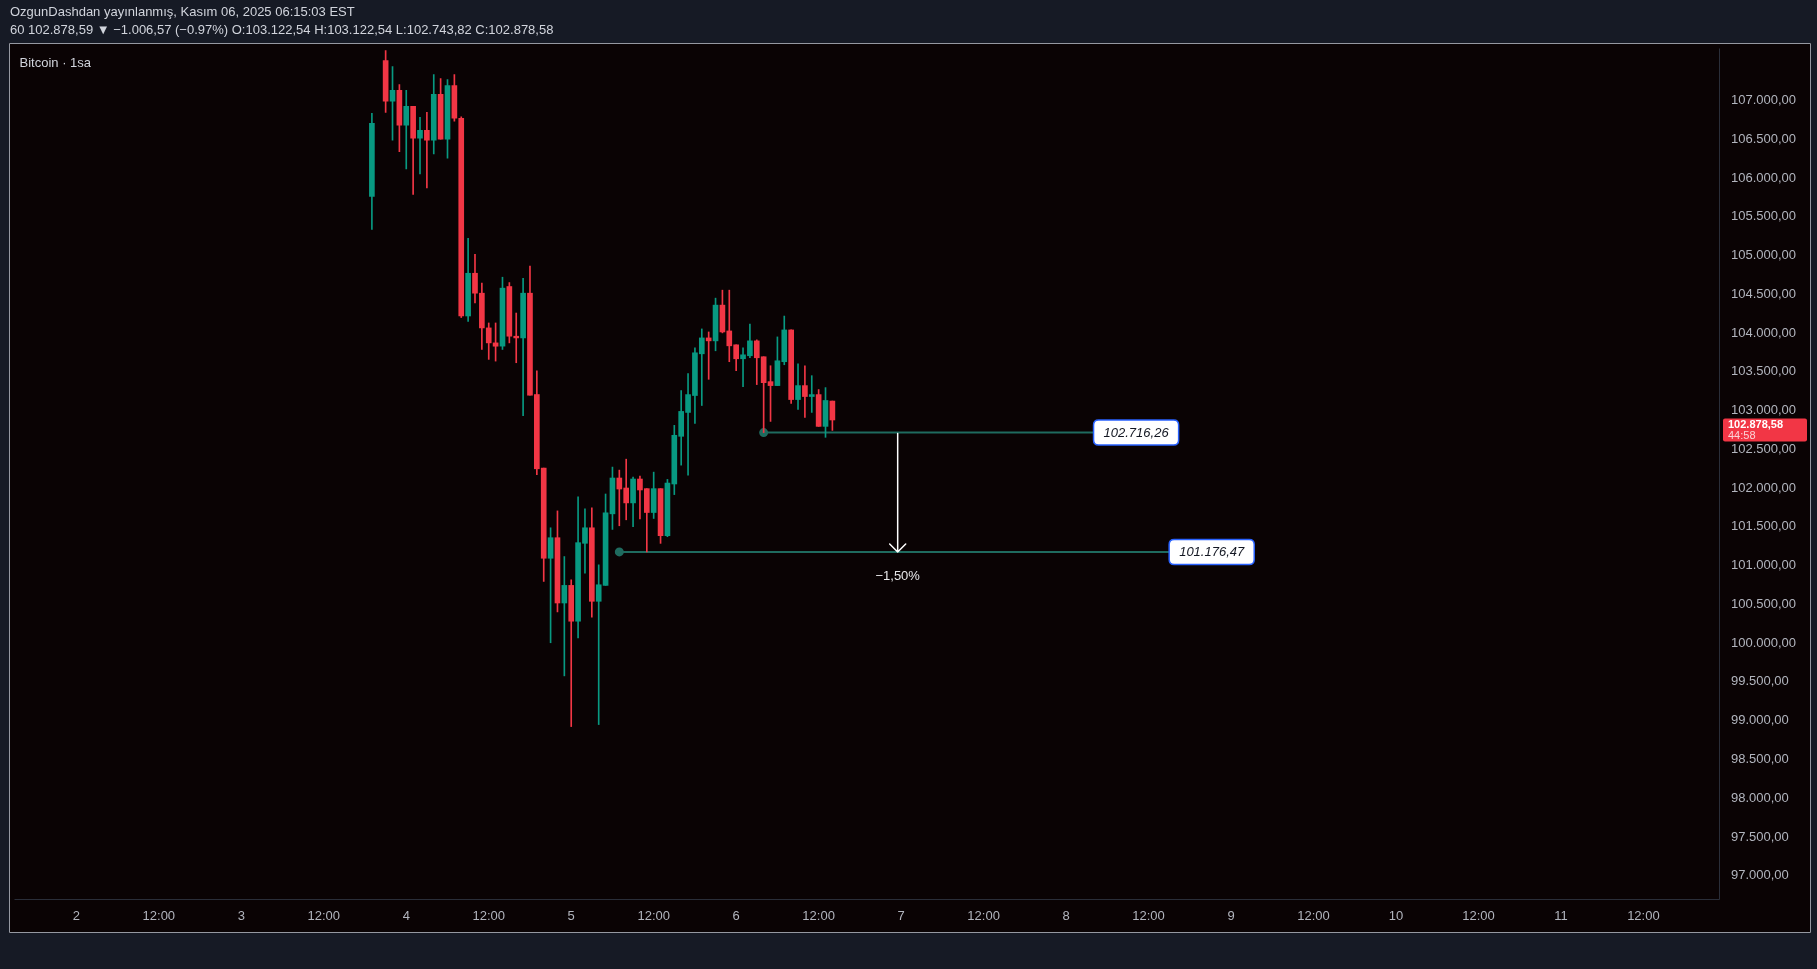 The width and height of the screenshot is (1817, 969). Describe the element at coordinates (901, 916) in the screenshot. I see `x-tick-label: 7` at that location.